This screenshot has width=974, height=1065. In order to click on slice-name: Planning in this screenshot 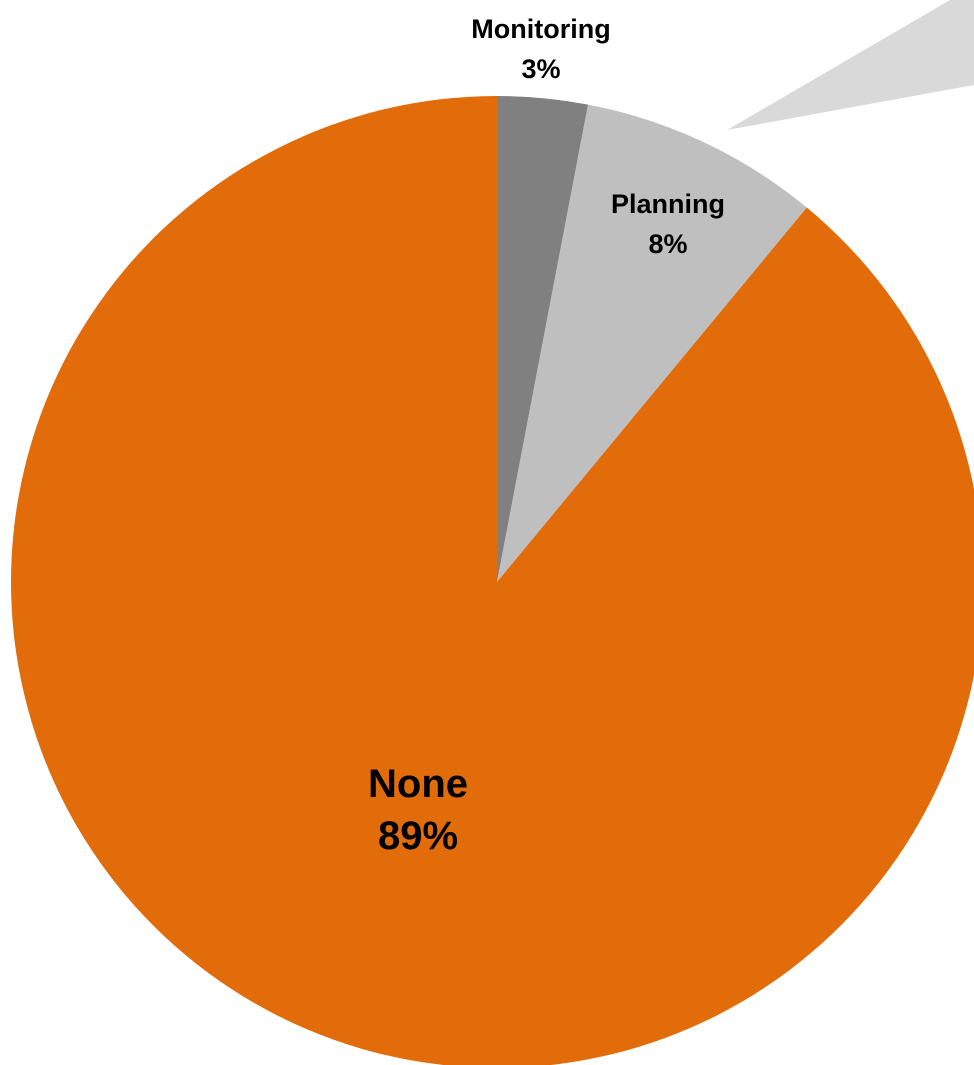, I will do `click(668, 204)`.